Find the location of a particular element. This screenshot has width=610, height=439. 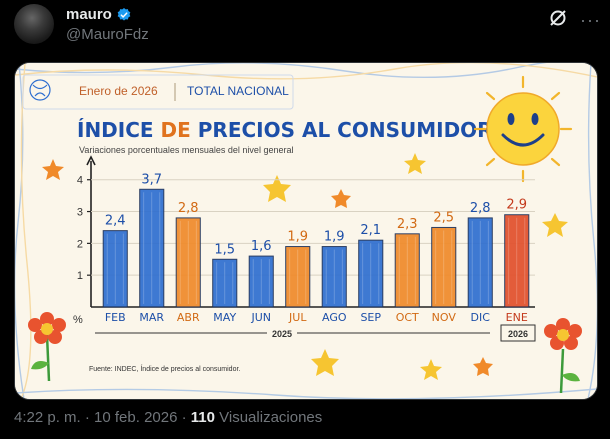

bar-value-label: 3,7 is located at coordinates (151, 179).